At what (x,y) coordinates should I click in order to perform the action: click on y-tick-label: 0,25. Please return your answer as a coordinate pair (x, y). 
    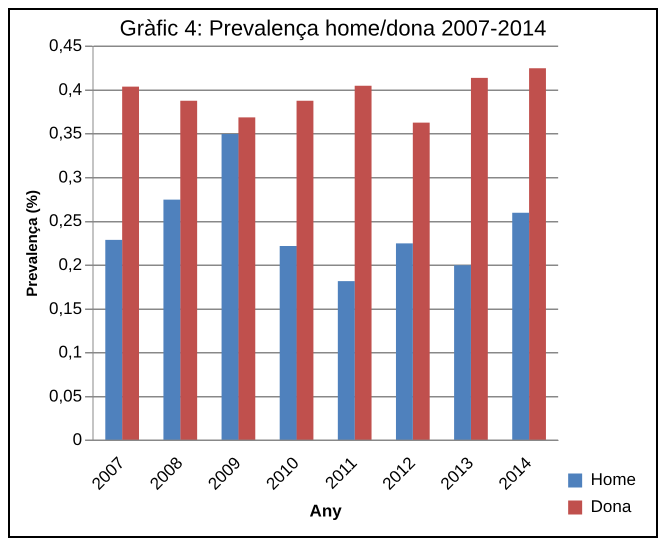
    Looking at the image, I should click on (65, 220).